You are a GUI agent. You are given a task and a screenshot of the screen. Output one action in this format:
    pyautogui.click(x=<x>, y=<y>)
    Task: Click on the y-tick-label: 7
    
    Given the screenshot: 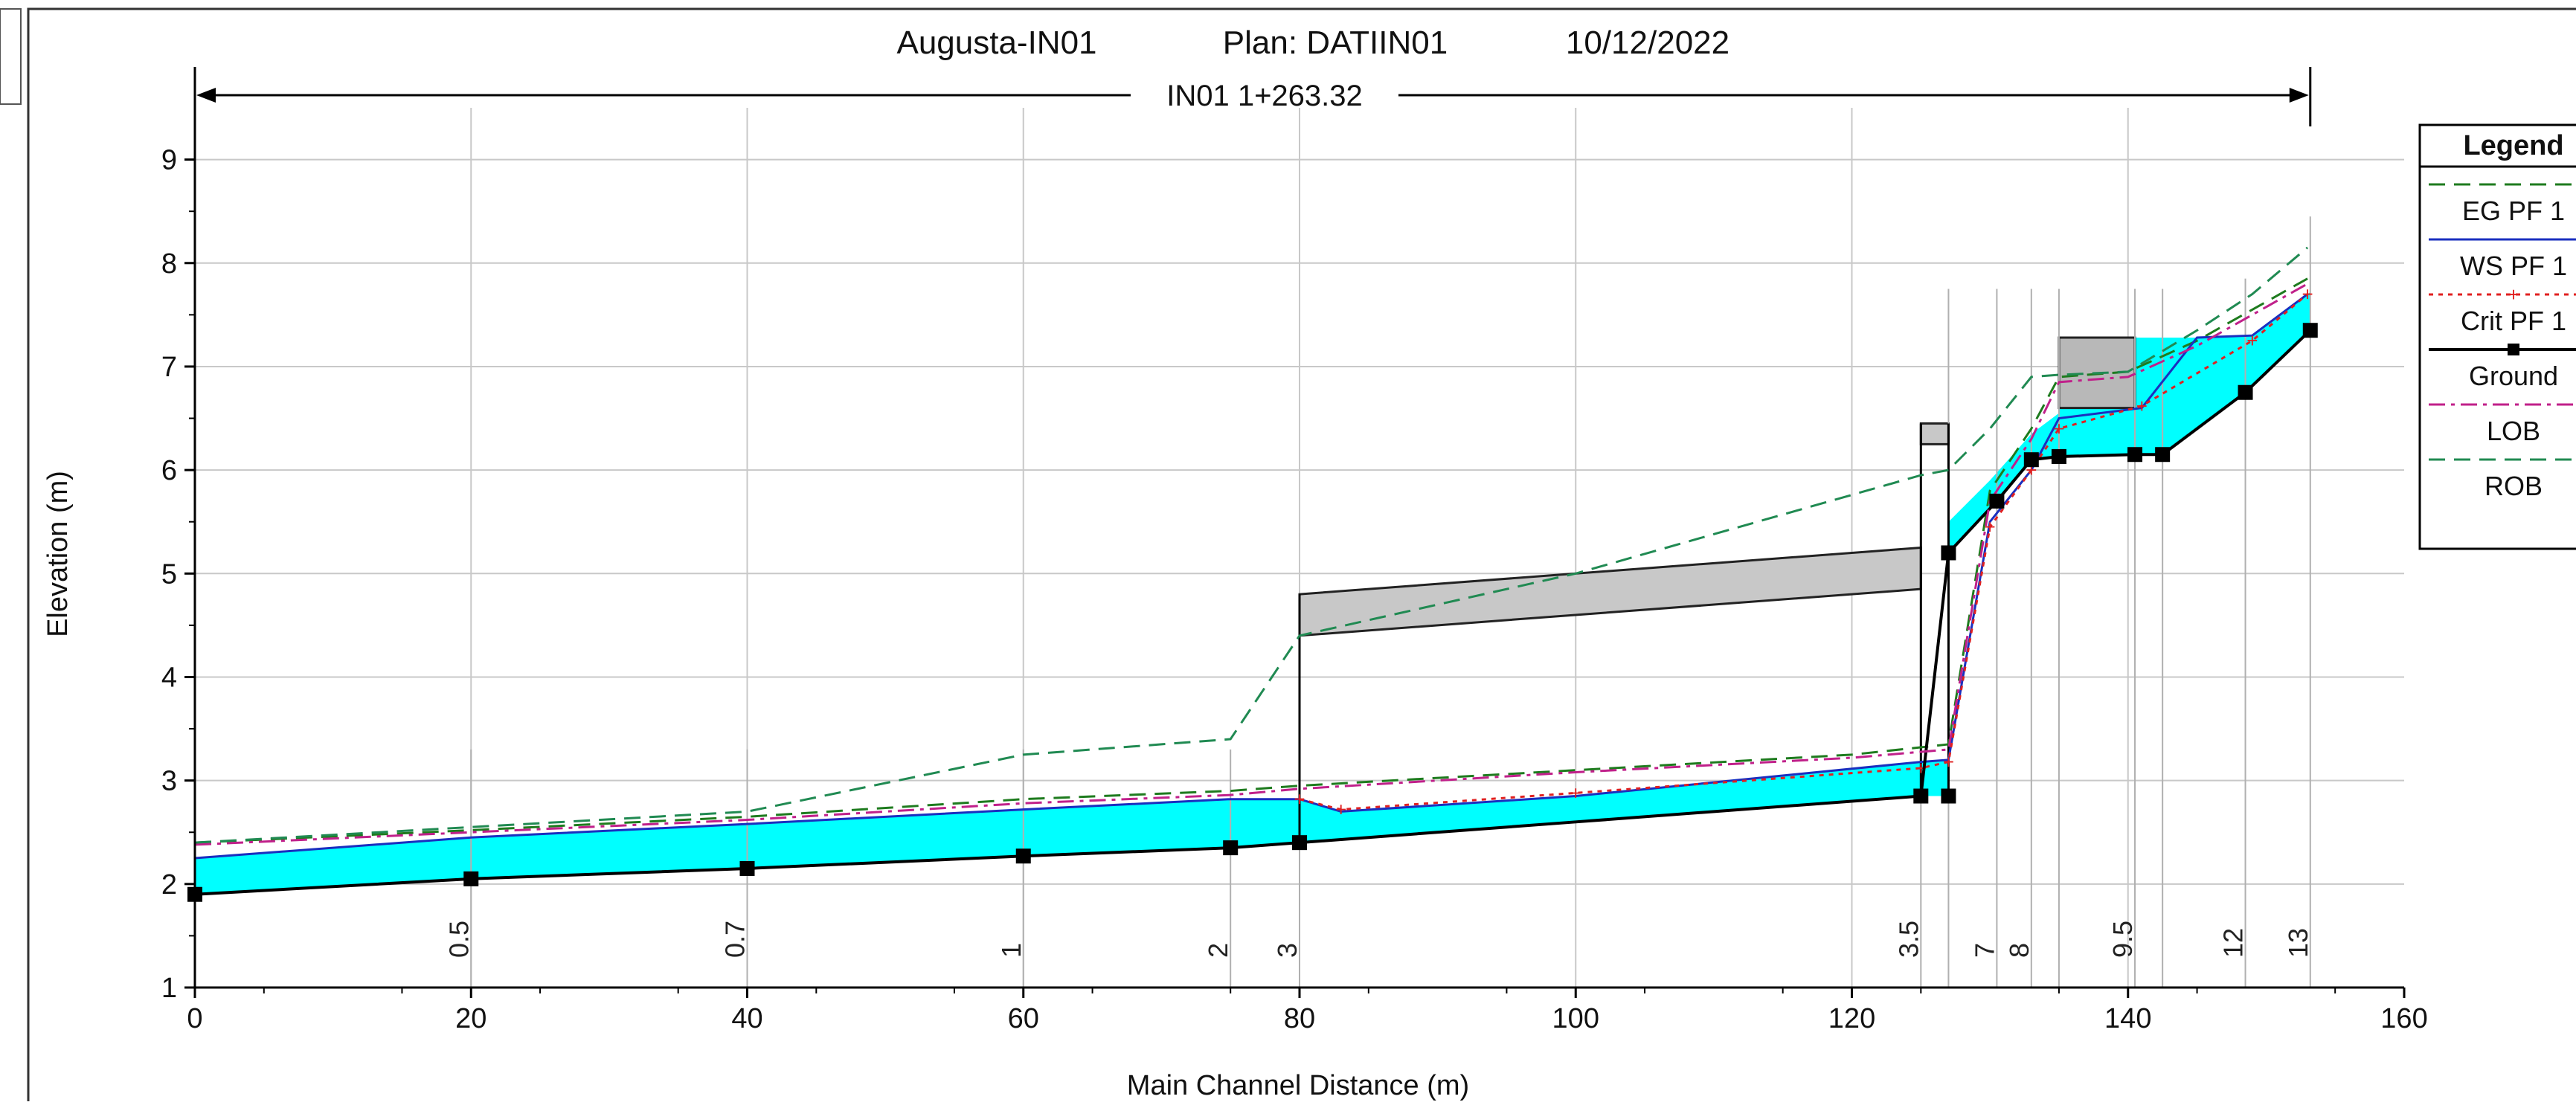 What is the action you would take?
    pyautogui.click(x=169, y=367)
    